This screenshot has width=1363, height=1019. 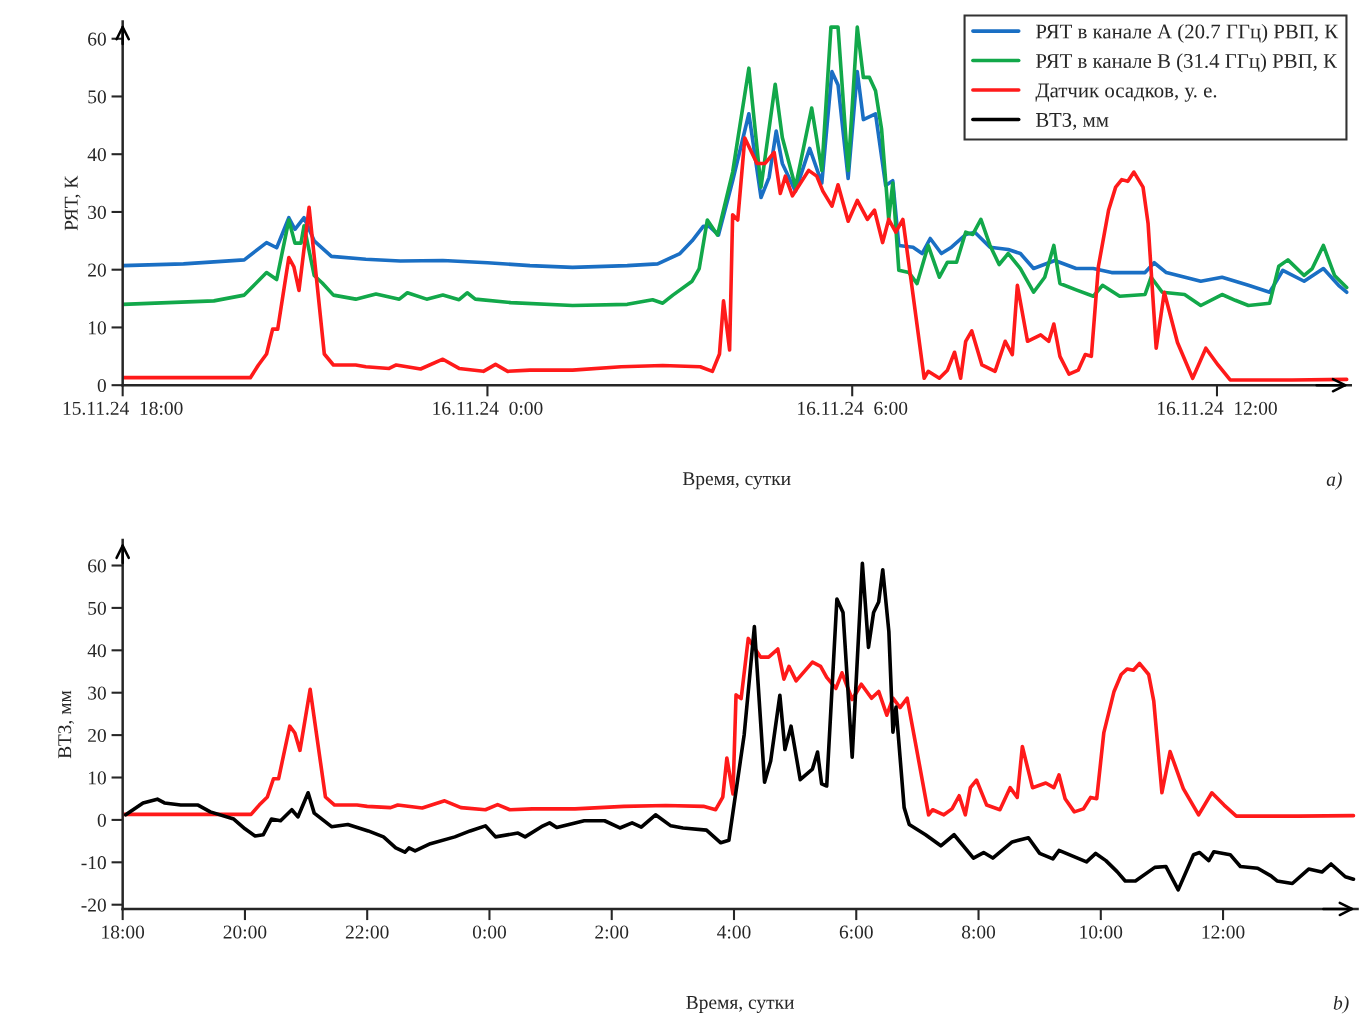 What do you see at coordinates (1186, 63) in the screenshot?
I see `legend-label: РЯТ в канале B (31.4 ГГц) РВП, К` at bounding box center [1186, 63].